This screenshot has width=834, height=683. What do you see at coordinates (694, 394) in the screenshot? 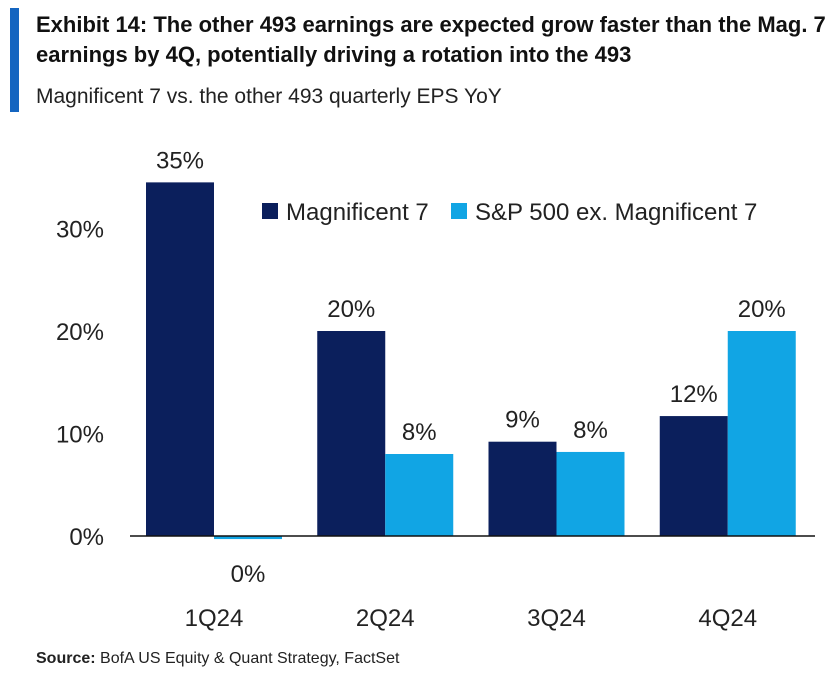
I see `data-label: 12%` at bounding box center [694, 394].